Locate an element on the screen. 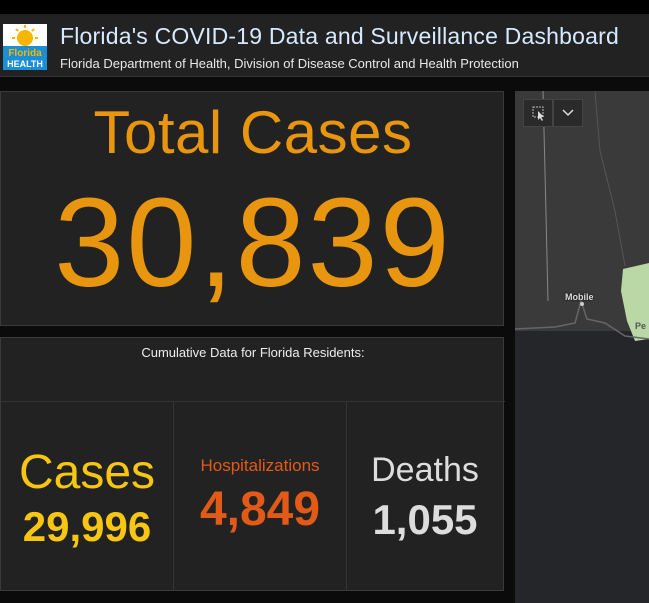  deaths-indicator: Deaths 1,055 is located at coordinates (425, 496).